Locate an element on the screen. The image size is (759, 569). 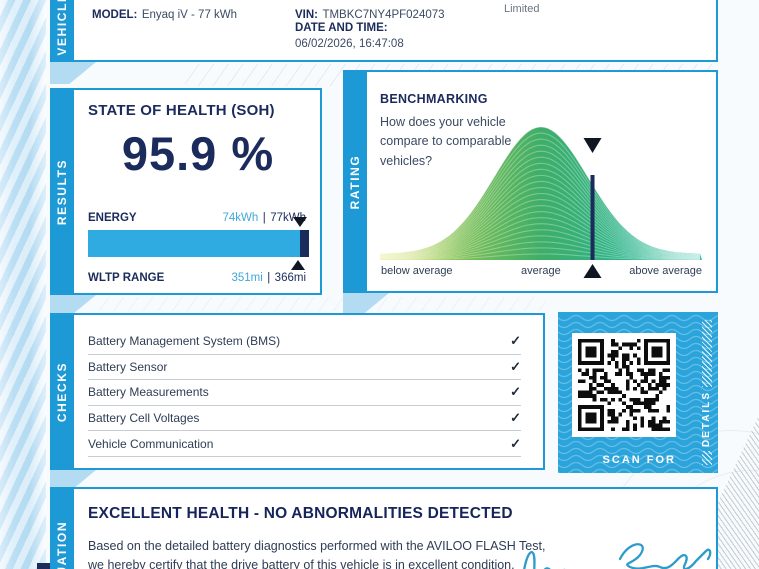
wltp-total: 366mi is located at coordinates (290, 278).